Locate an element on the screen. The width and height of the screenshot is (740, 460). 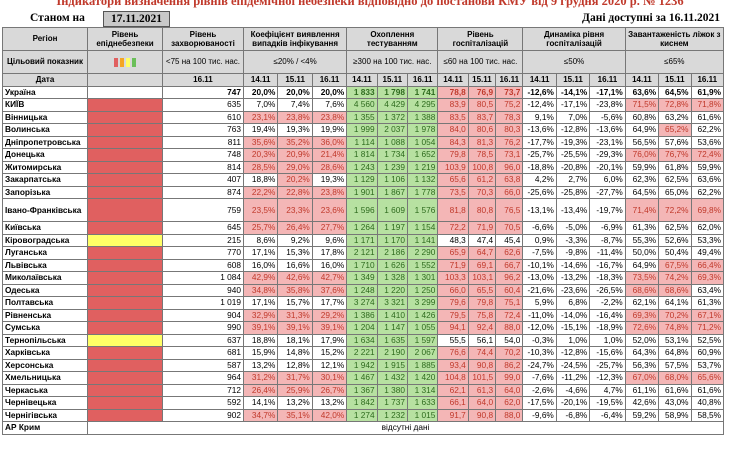
hosp-cell: 61,2 is located at coordinates (482, 180).